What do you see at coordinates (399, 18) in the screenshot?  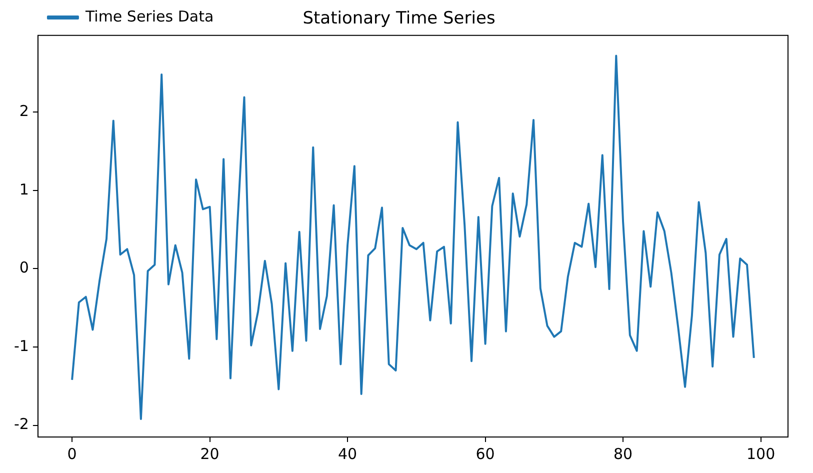 I see `chart-title: Stationary Time Series` at bounding box center [399, 18].